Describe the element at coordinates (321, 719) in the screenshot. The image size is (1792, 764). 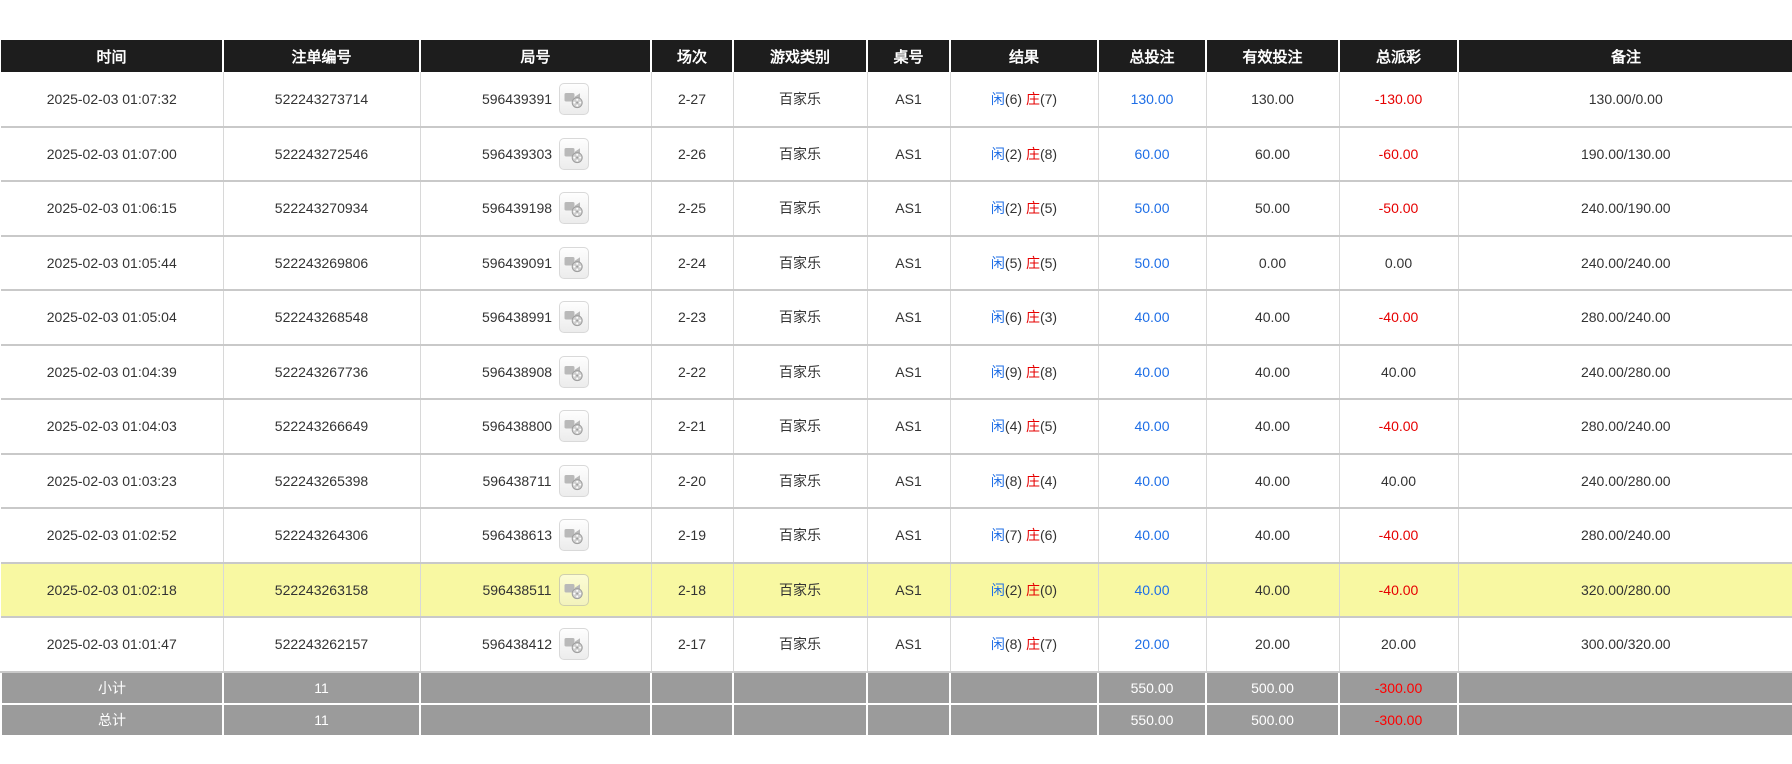
I see `summary-count: 11` at that location.